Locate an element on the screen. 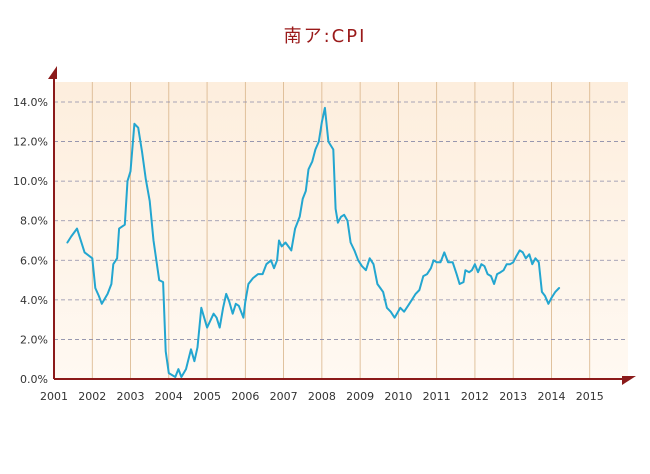  x-tick-label: 2006 is located at coordinates (245, 396).